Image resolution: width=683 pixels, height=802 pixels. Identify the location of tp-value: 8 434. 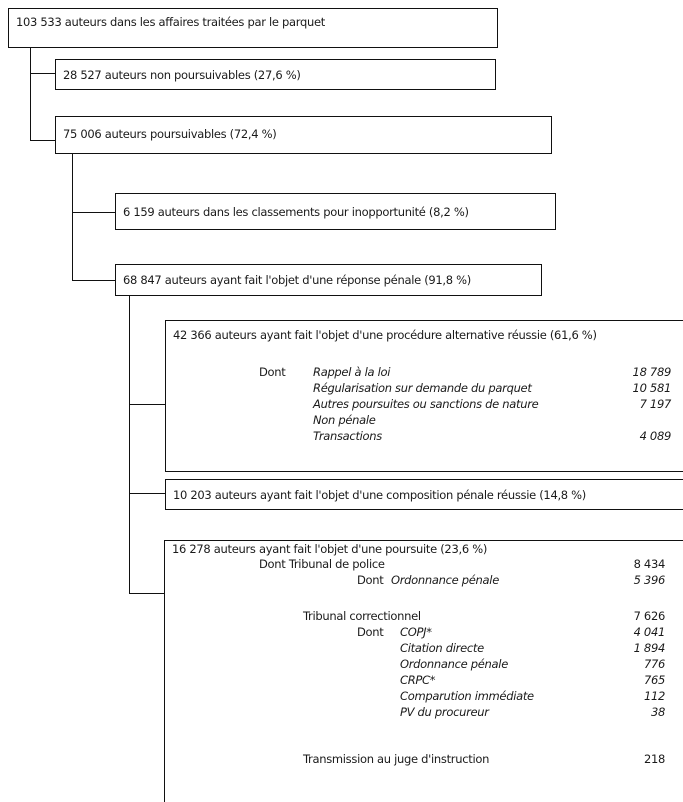
(649, 564).